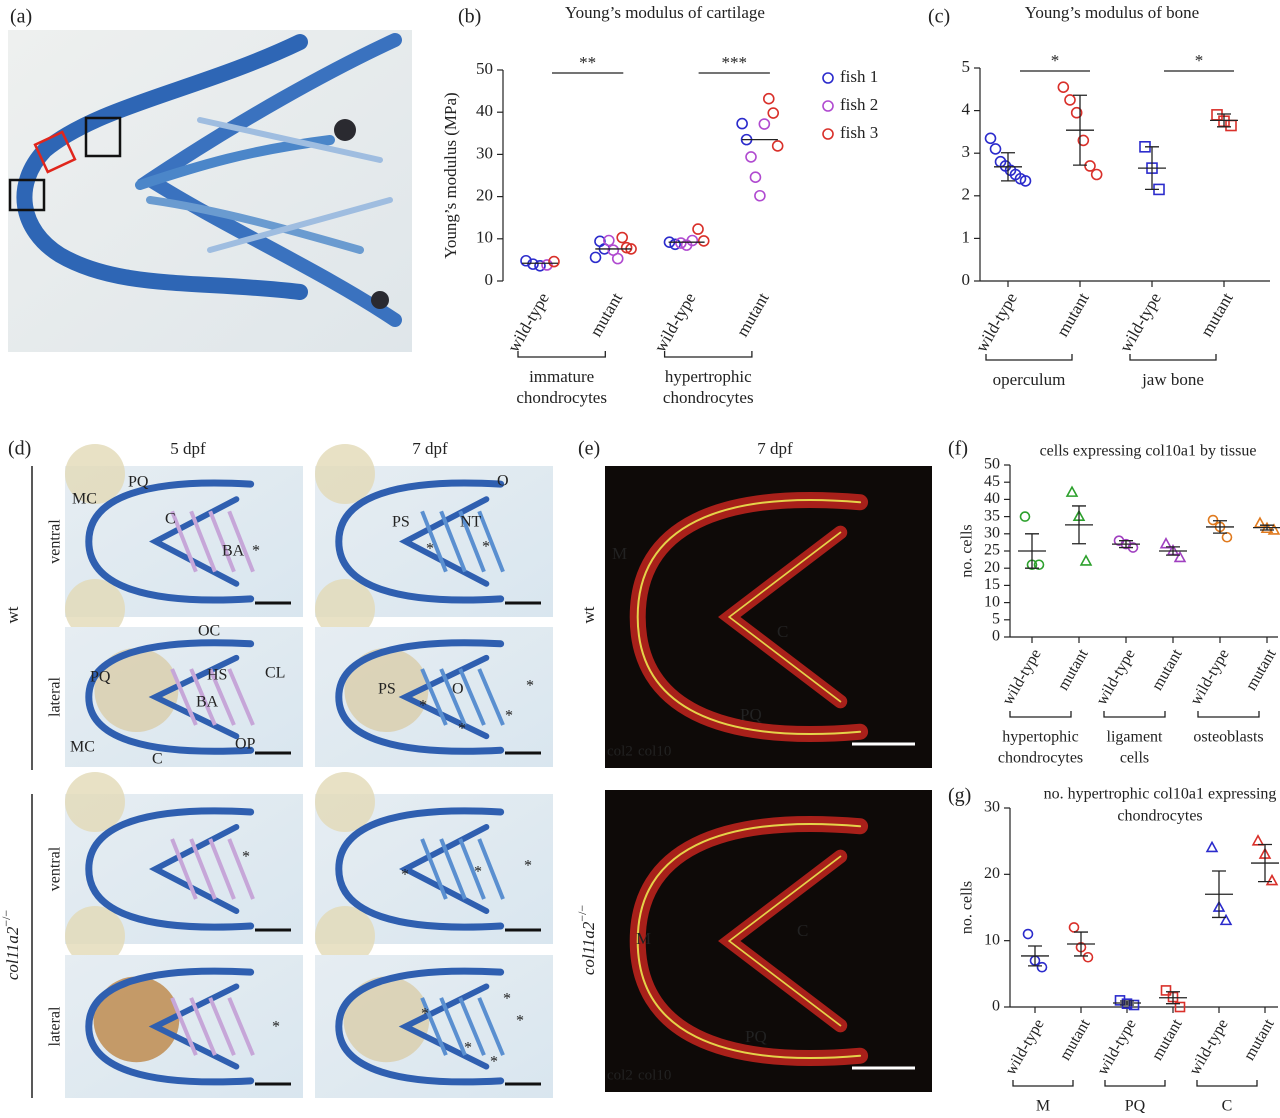 The height and width of the screenshot is (1118, 1280). I want to click on gene-name: col11a2, so click(12, 953).